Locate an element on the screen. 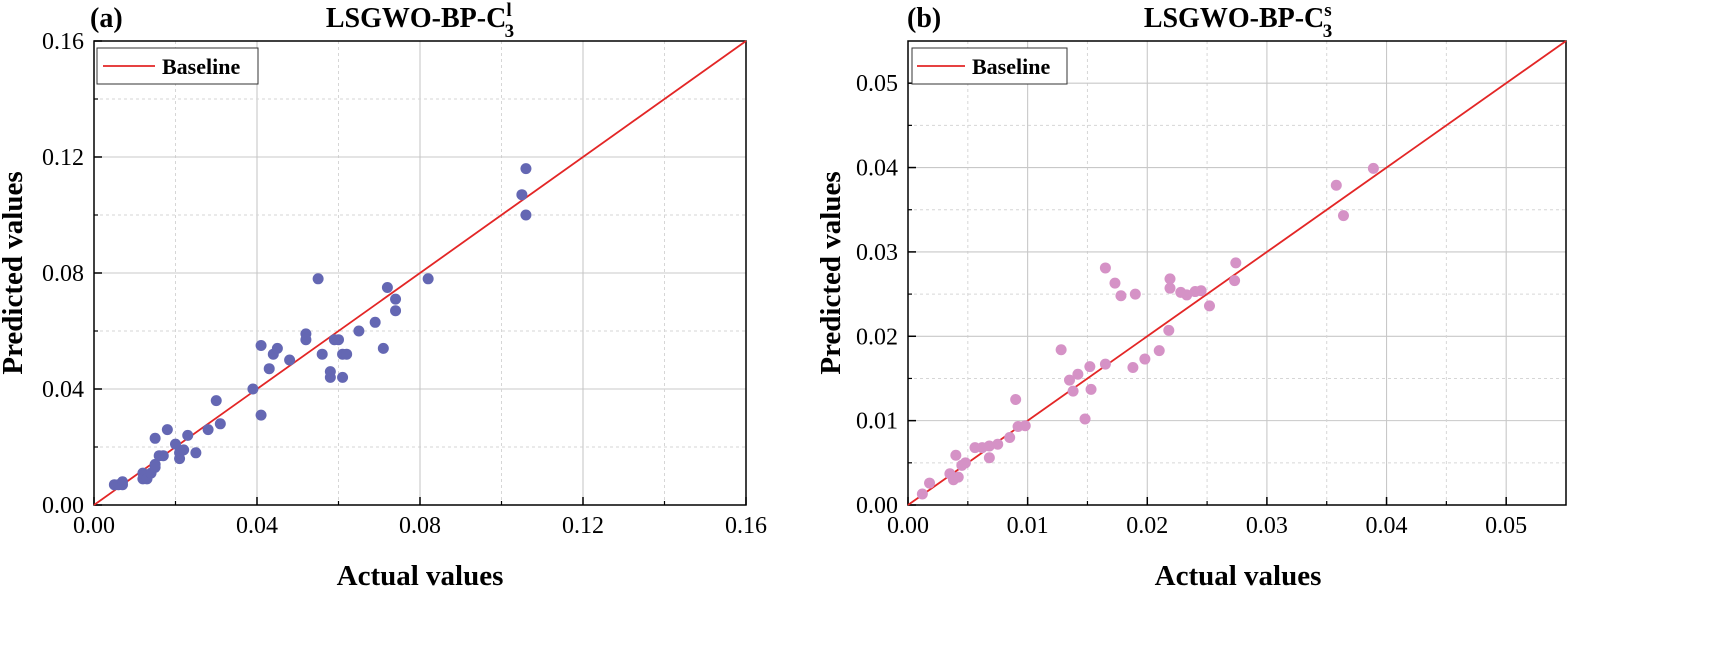  chart-title-main-a: LSGWO-BP-C is located at coordinates (416, 18).